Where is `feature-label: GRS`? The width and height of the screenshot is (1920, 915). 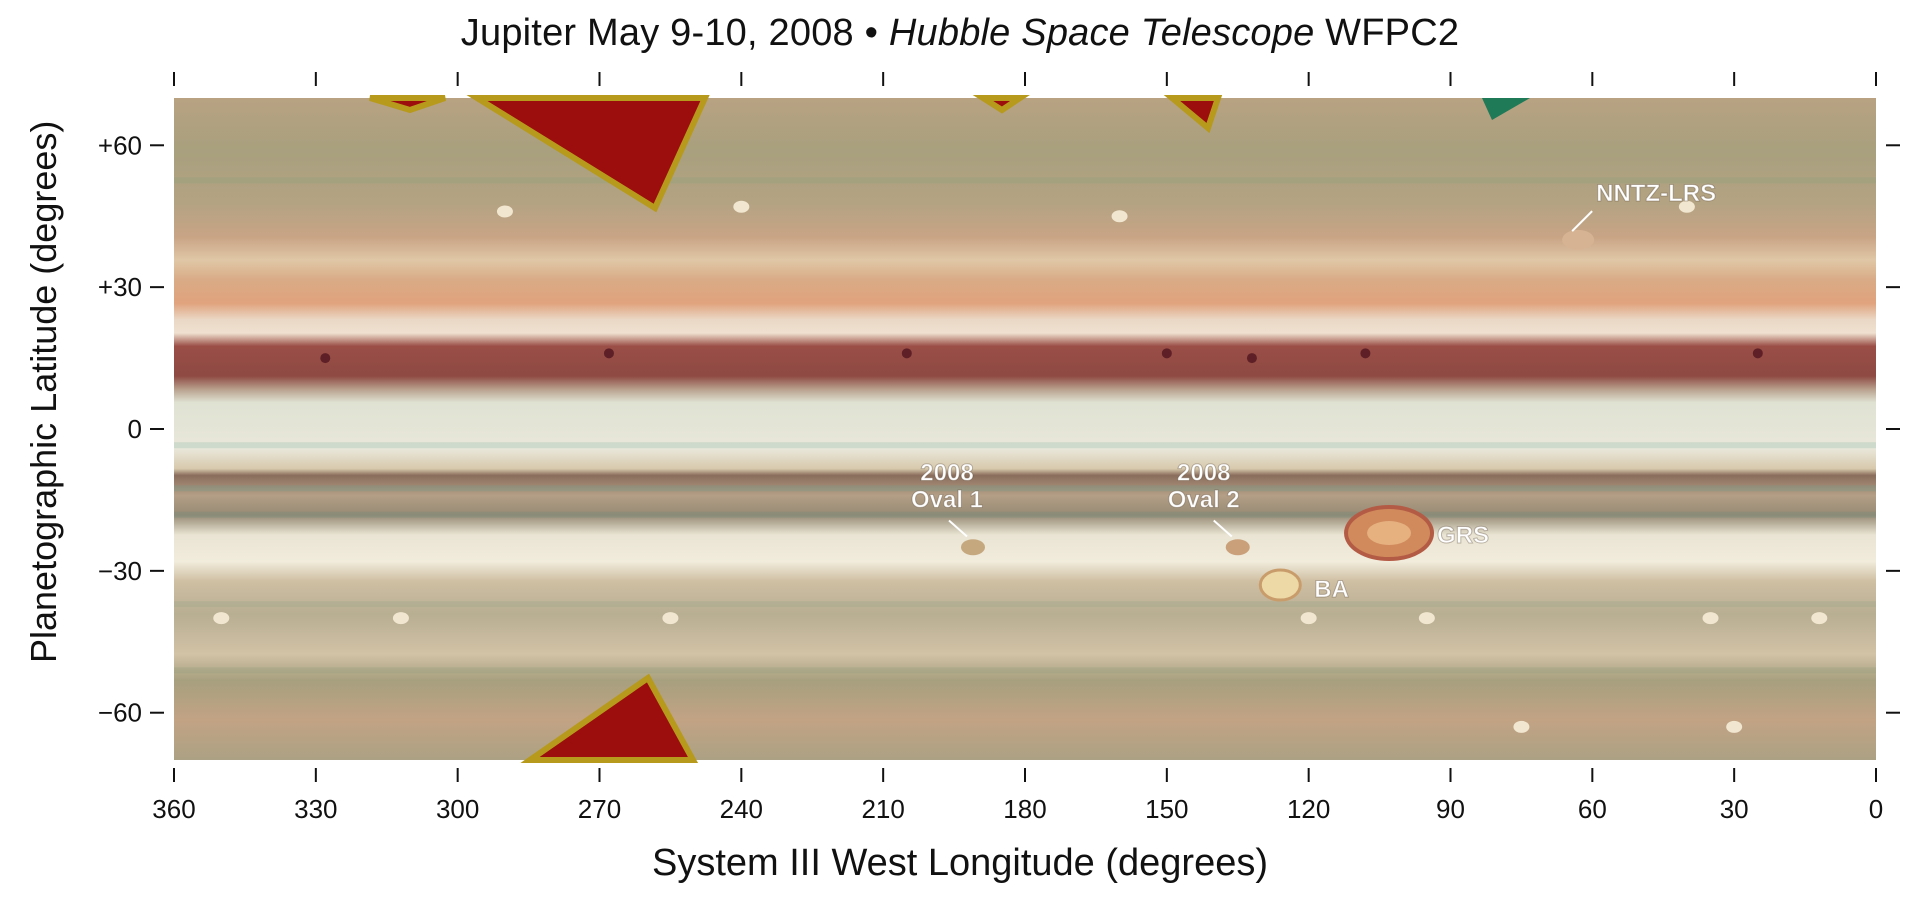
feature-label: GRS is located at coordinates (1463, 535).